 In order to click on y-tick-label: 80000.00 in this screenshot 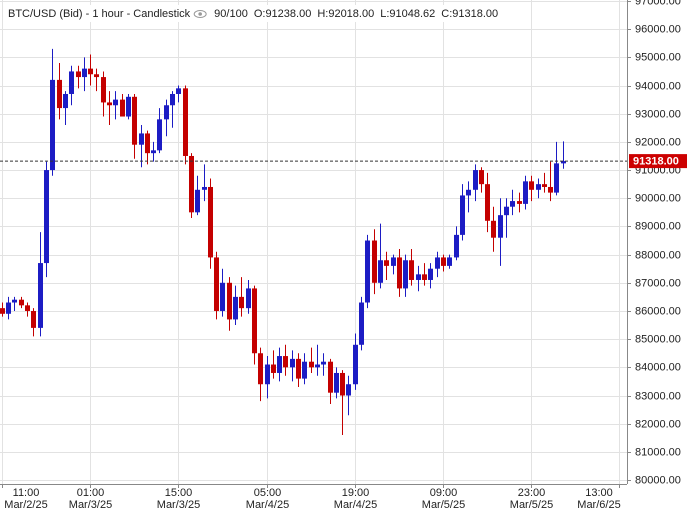, I will do `click(658, 480)`.